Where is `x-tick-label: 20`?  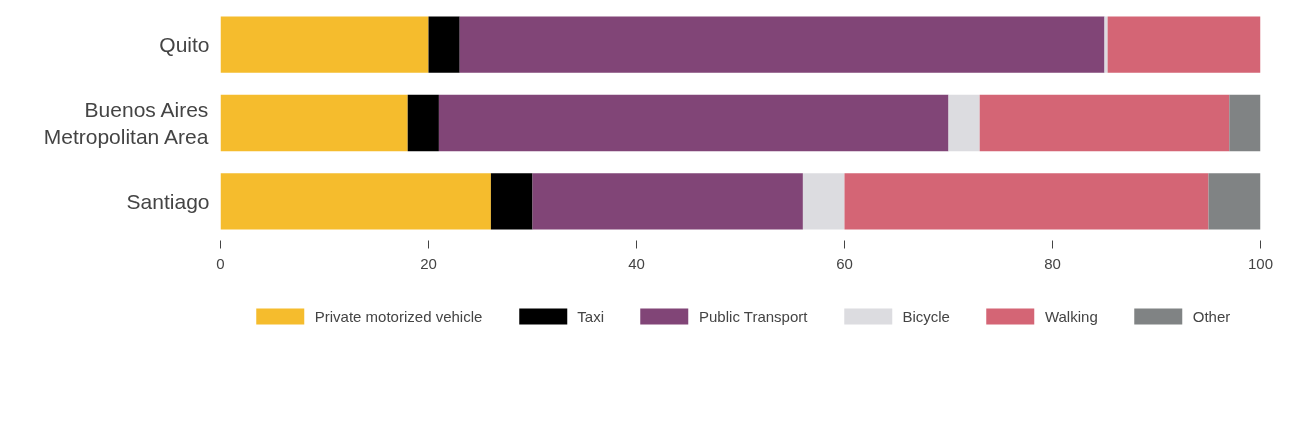
x-tick-label: 20 is located at coordinates (428, 263).